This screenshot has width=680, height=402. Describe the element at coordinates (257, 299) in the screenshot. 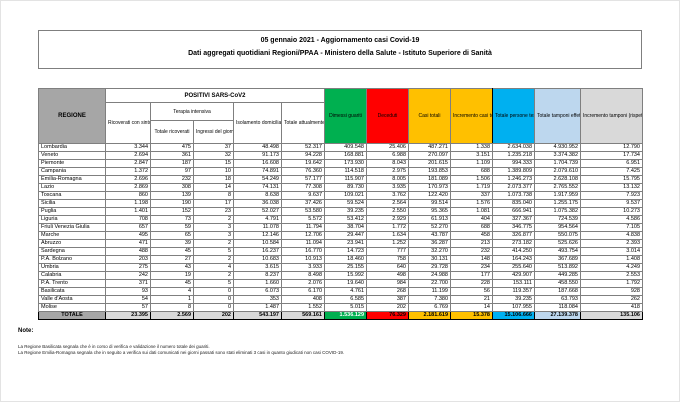

I see `value-cell: 353` at that location.